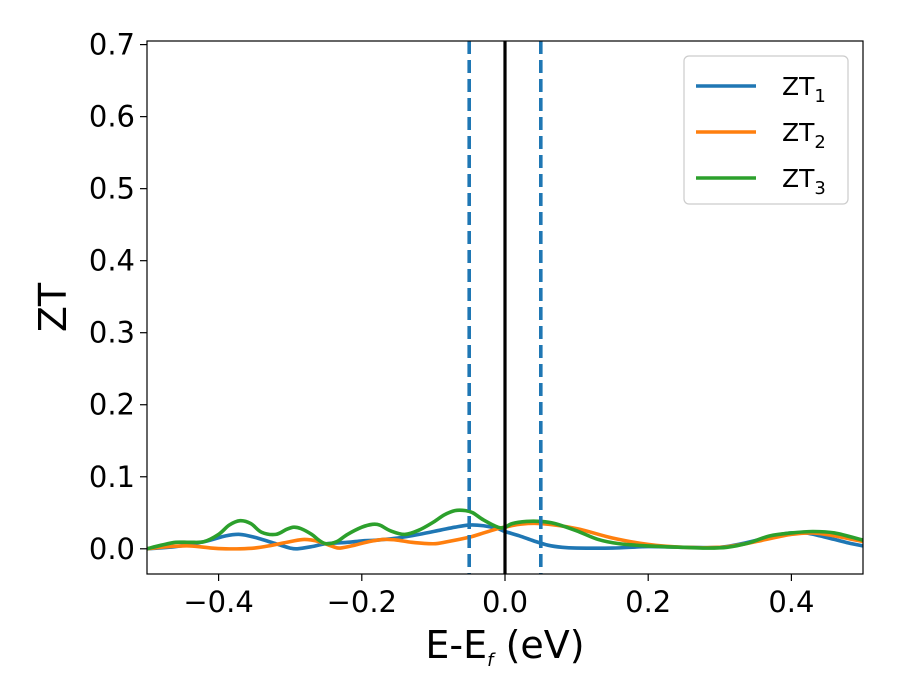  Describe the element at coordinates (118, 297) in the screenshot. I see `y-axis: 0.0 0.1 0.2 0.3 0.4 0.5 0.6 0.7` at that location.